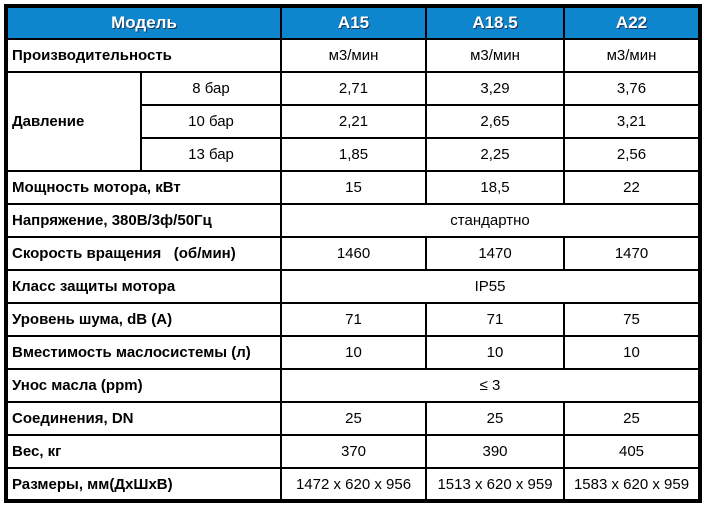 The width and height of the screenshot is (704, 515). What do you see at coordinates (491, 286) in the screenshot?
I see `cell-value-span: IP55` at bounding box center [491, 286].